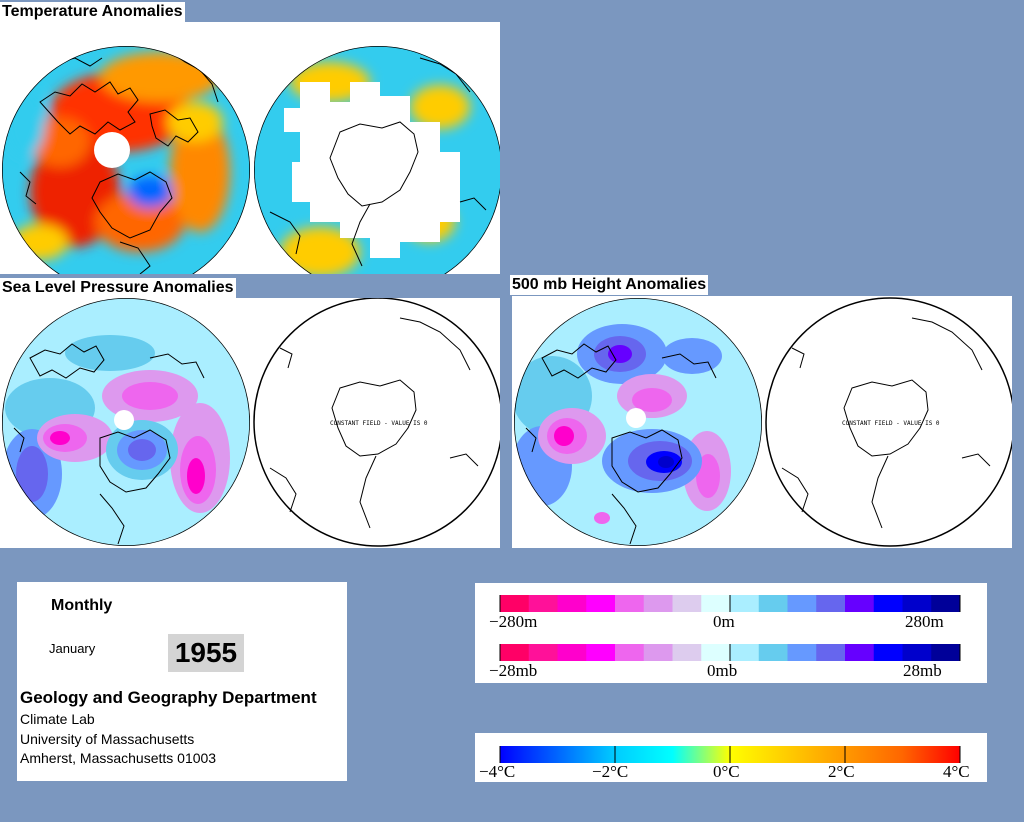 The image size is (1024, 822). Describe the element at coordinates (377, 160) in the screenshot. I see `temperature-south-map` at that location.